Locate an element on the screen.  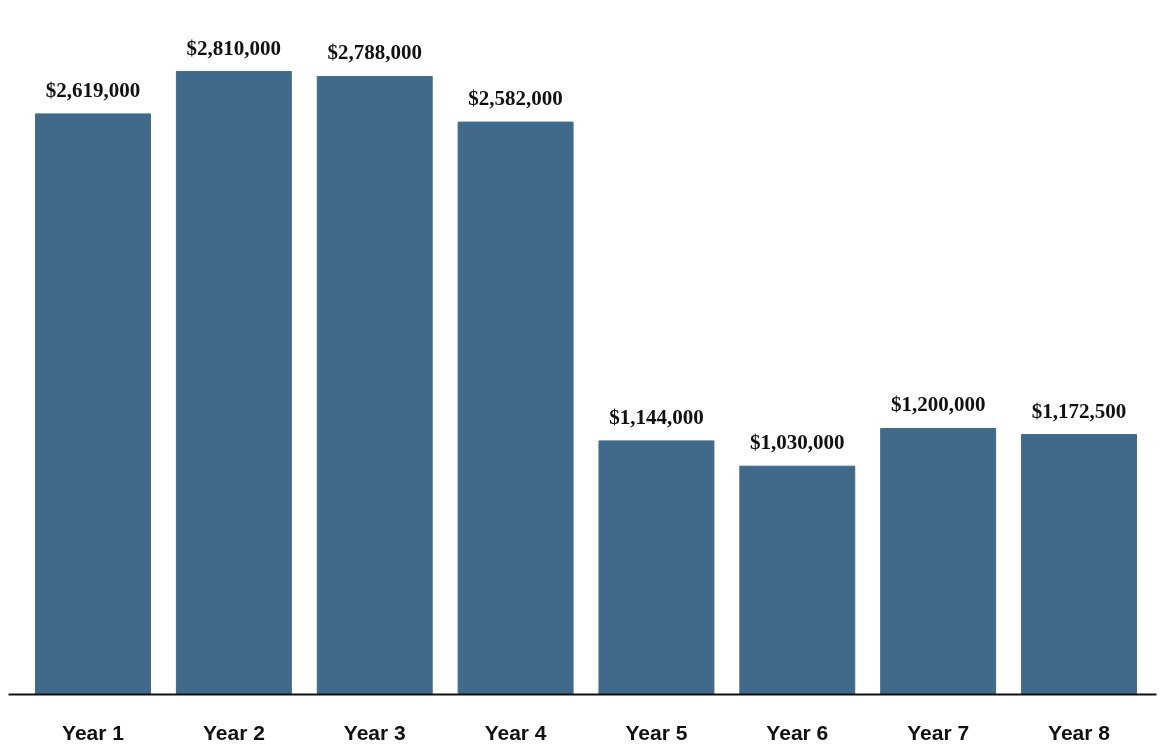
data-label: $1,030,000 is located at coordinates (797, 442).